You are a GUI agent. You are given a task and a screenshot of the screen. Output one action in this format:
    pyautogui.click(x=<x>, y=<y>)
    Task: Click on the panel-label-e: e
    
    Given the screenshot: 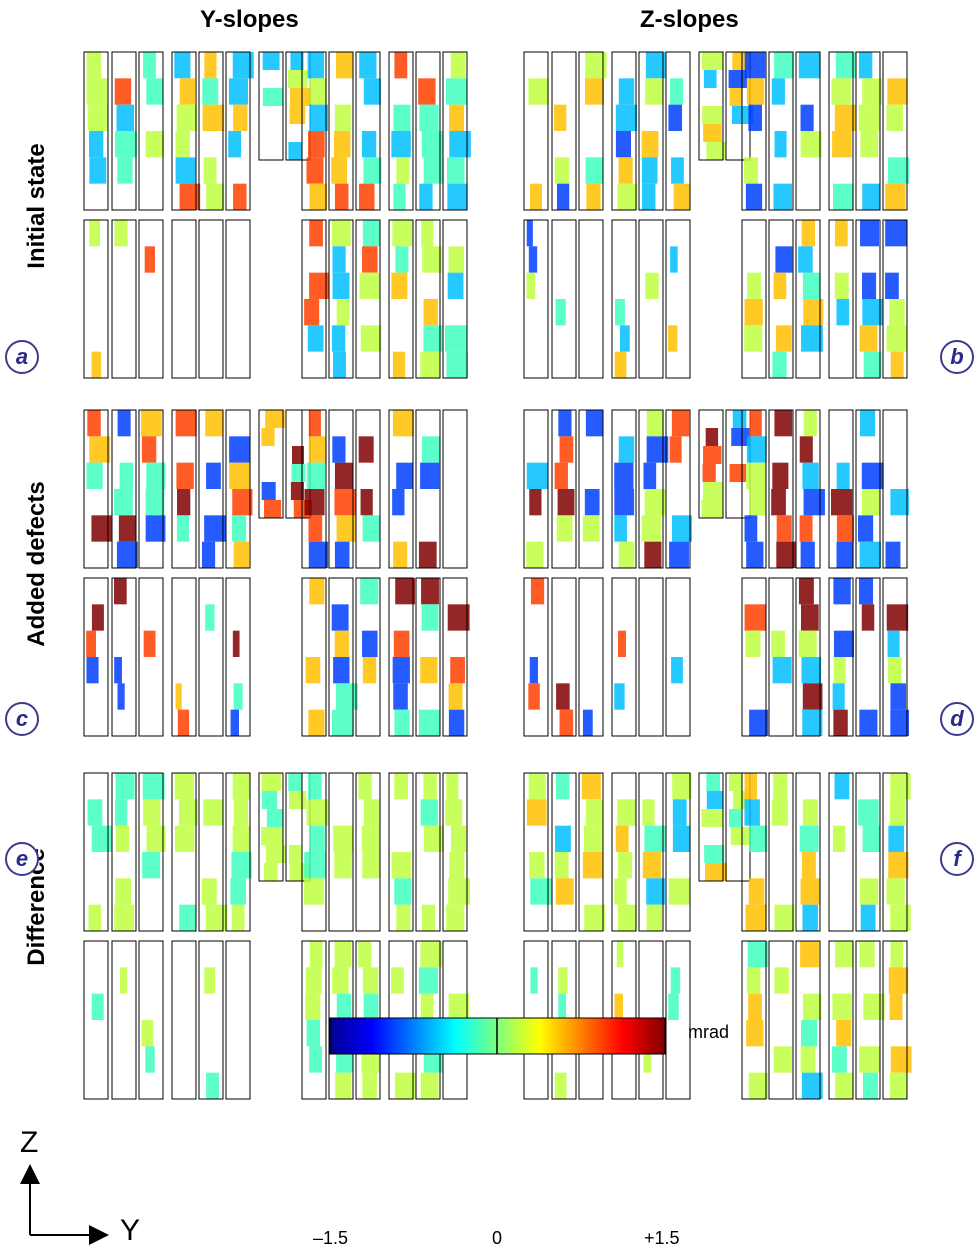 What is the action you would take?
    pyautogui.click(x=22, y=859)
    